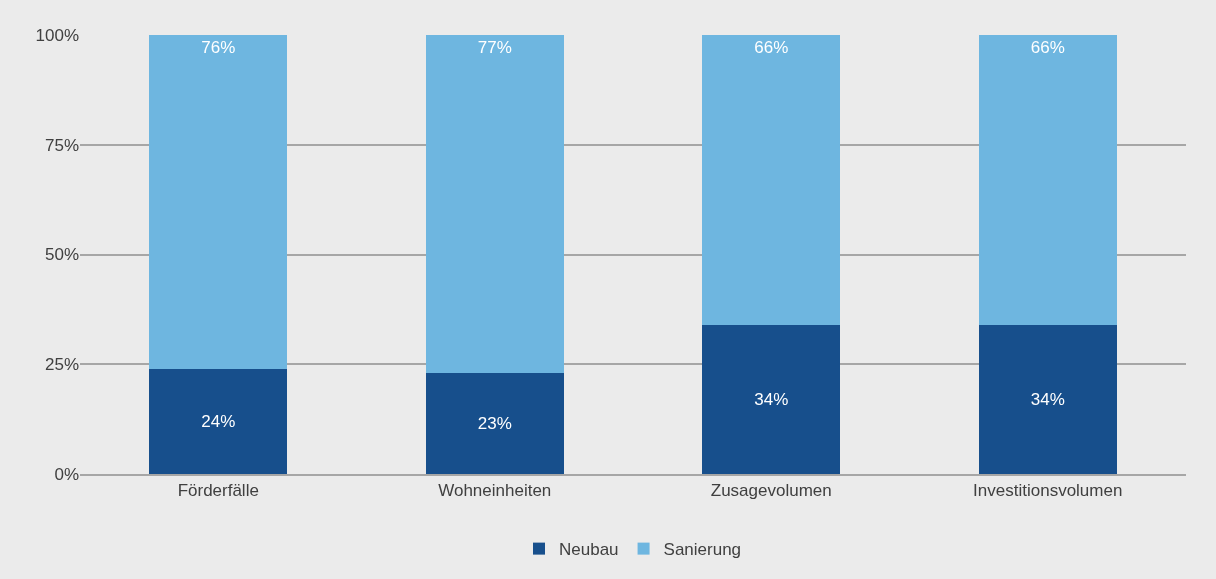 The width and height of the screenshot is (1216, 579). What do you see at coordinates (61, 255) in the screenshot?
I see `y-tick-label: 50%` at bounding box center [61, 255].